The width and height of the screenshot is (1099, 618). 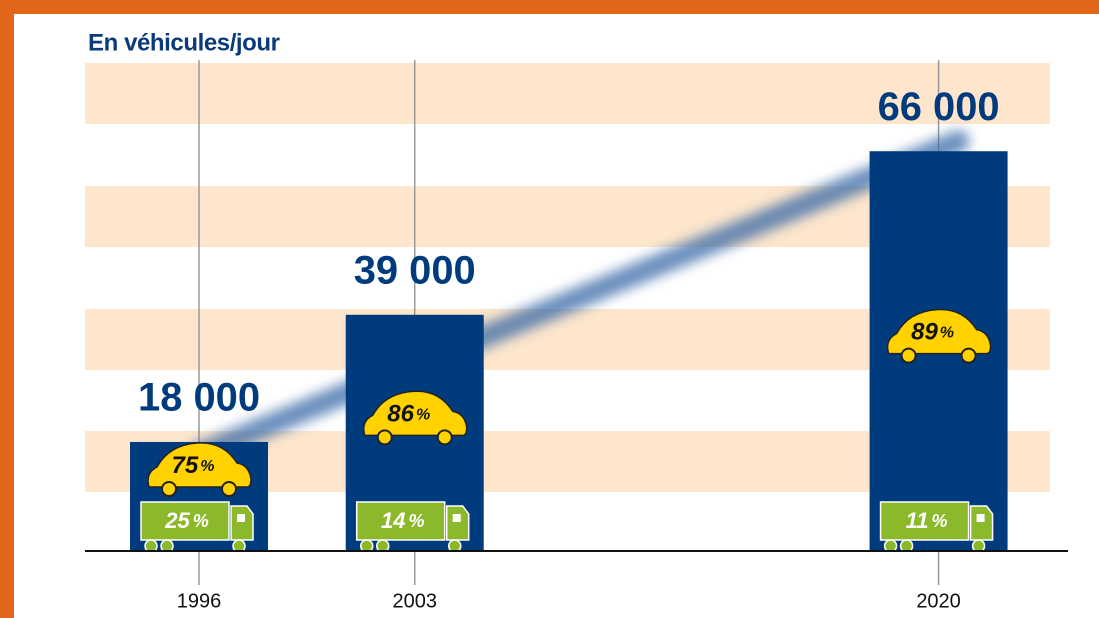 I want to click on stripe, so click(x=567, y=93).